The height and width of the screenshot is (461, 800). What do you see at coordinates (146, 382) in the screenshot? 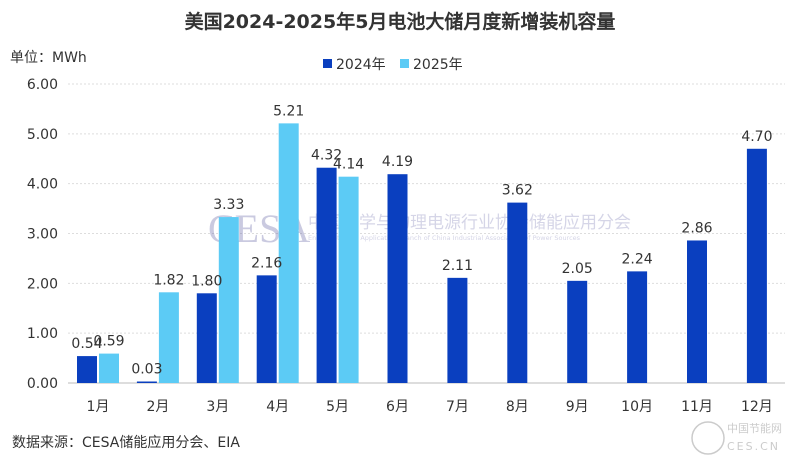
I see `bar-2024年-2月` at bounding box center [146, 382].